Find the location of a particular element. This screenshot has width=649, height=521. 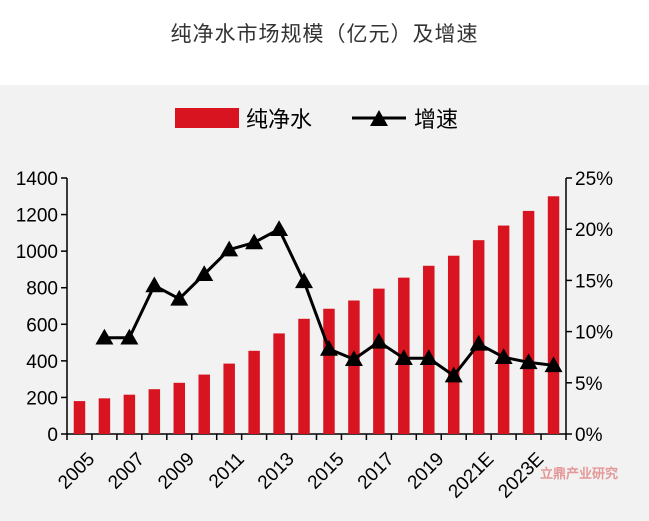

y-tick-label-right: 15% is located at coordinates (594, 281).